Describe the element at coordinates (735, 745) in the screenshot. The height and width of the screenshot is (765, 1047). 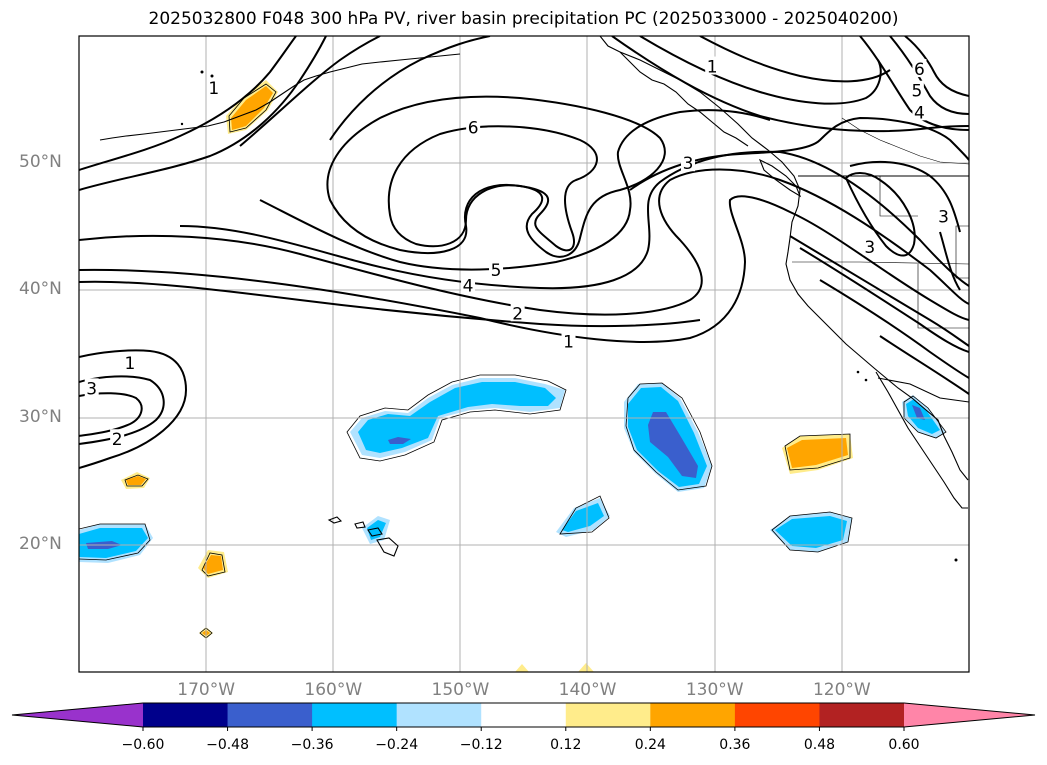
I see `colorbar-tick-label: 0.36` at that location.